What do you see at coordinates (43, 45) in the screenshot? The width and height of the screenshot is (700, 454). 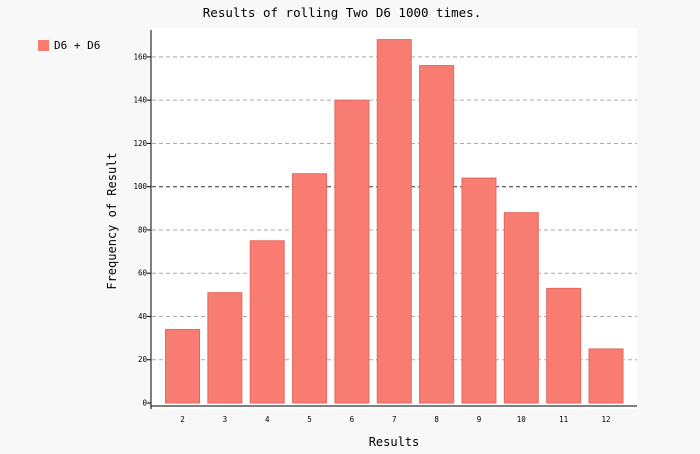 I see `legend-swatch` at bounding box center [43, 45].